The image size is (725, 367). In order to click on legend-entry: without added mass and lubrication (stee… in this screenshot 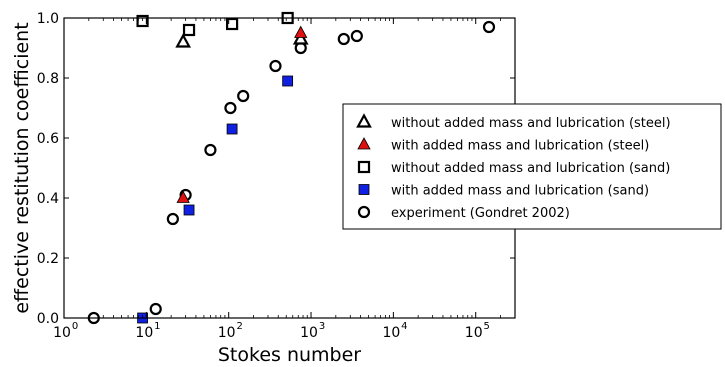, I will do `click(513, 122)`.